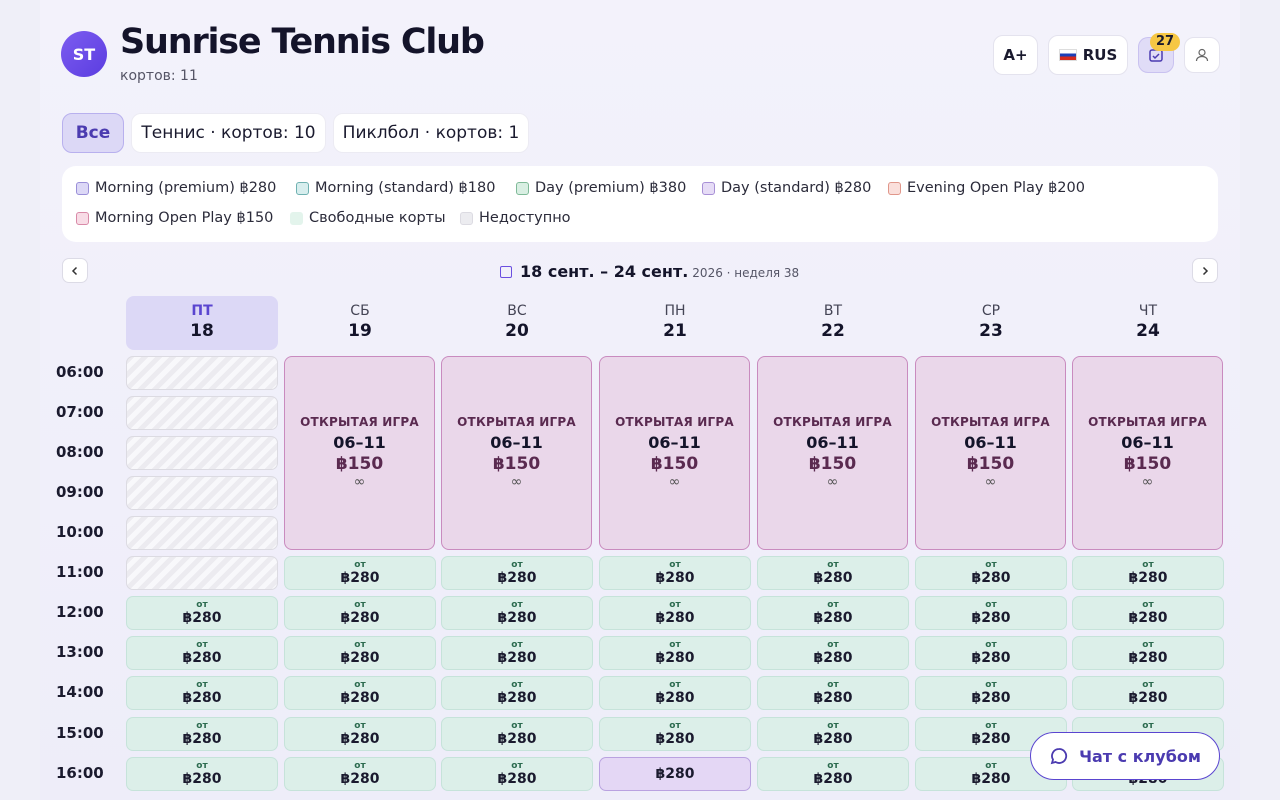 The width and height of the screenshot is (1280, 800). What do you see at coordinates (1088, 55) in the screenshot?
I see `language-button: RUS` at bounding box center [1088, 55].